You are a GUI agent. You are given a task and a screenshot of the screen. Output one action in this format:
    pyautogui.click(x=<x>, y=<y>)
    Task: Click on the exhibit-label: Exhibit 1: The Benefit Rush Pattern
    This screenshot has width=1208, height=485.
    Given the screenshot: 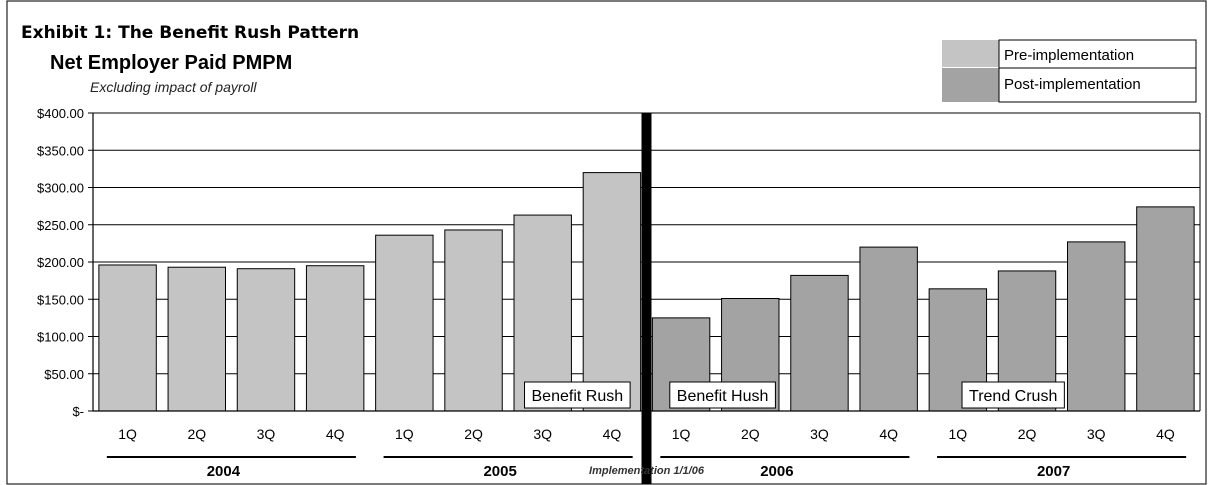 What is the action you would take?
    pyautogui.click(x=190, y=33)
    